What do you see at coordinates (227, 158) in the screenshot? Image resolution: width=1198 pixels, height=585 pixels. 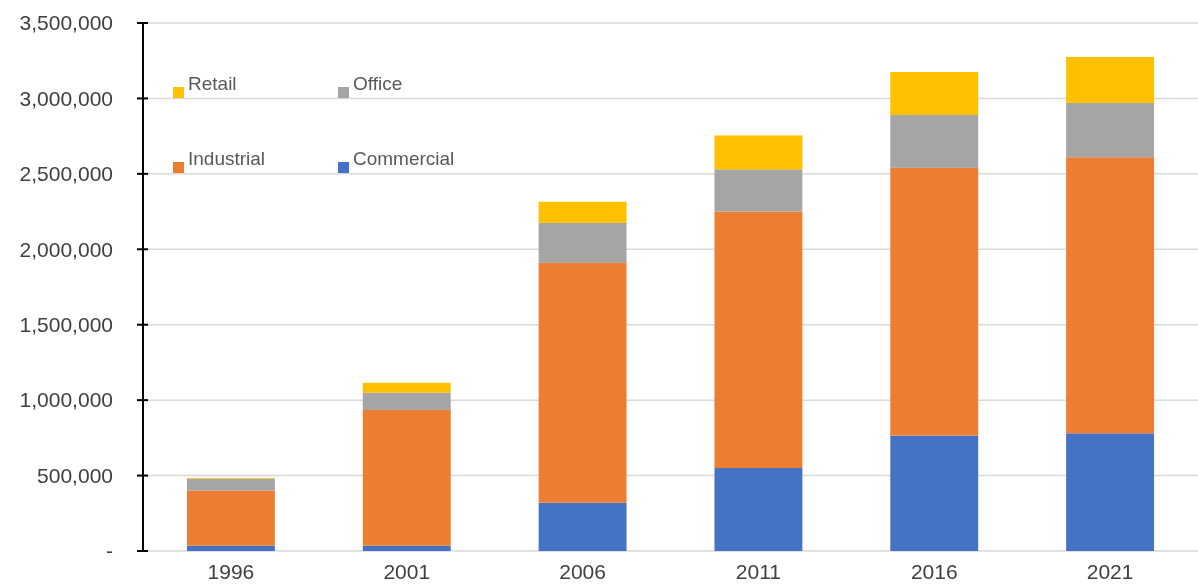 I see `legend-label: Industrial` at bounding box center [227, 158].